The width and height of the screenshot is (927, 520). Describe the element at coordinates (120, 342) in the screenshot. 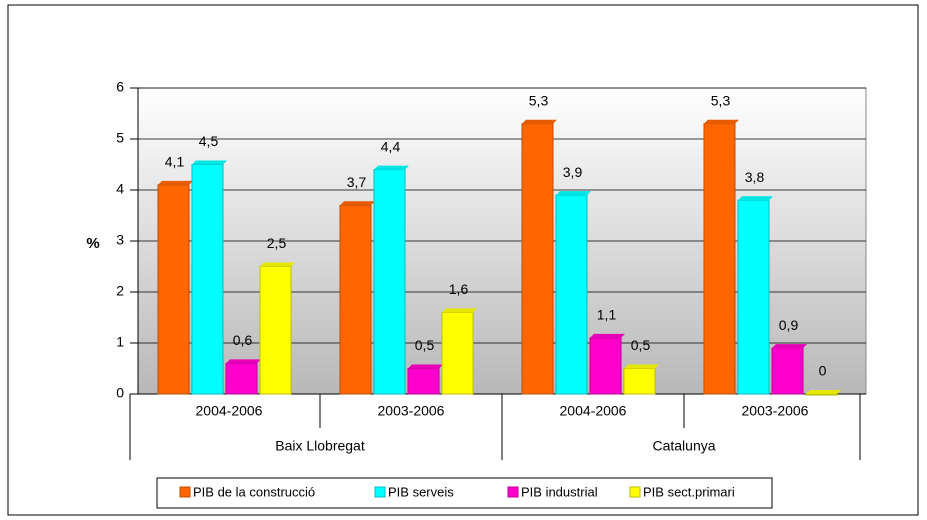

I see `y-tick-label: 1` at that location.